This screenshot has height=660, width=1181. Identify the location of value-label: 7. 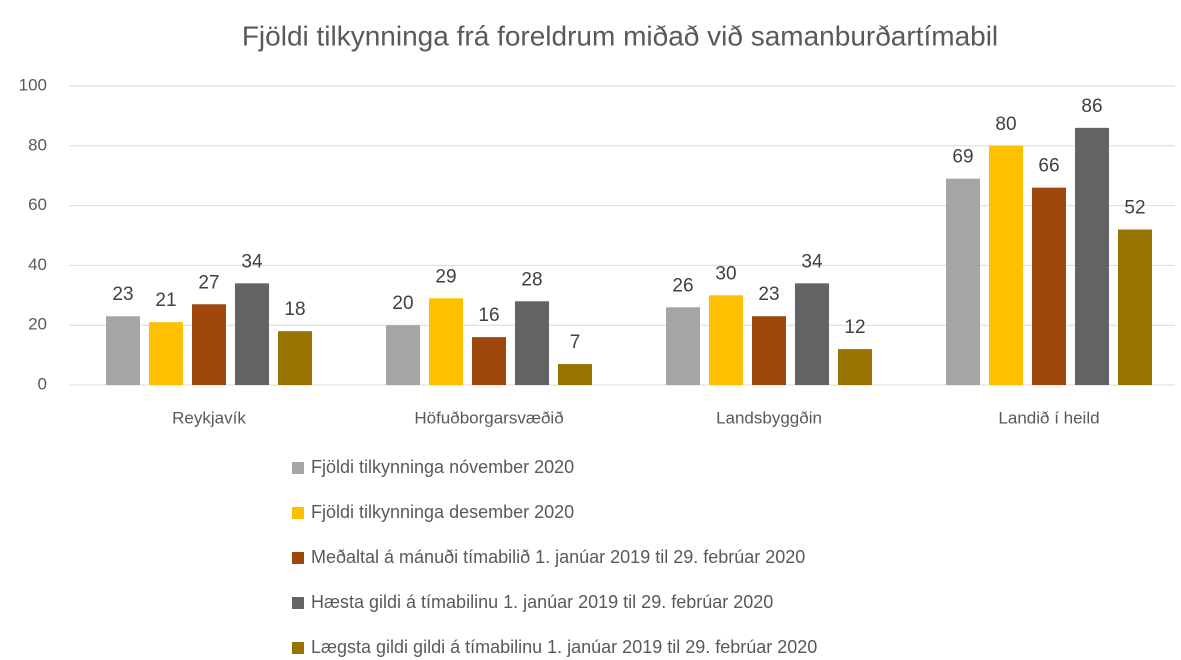
(575, 342).